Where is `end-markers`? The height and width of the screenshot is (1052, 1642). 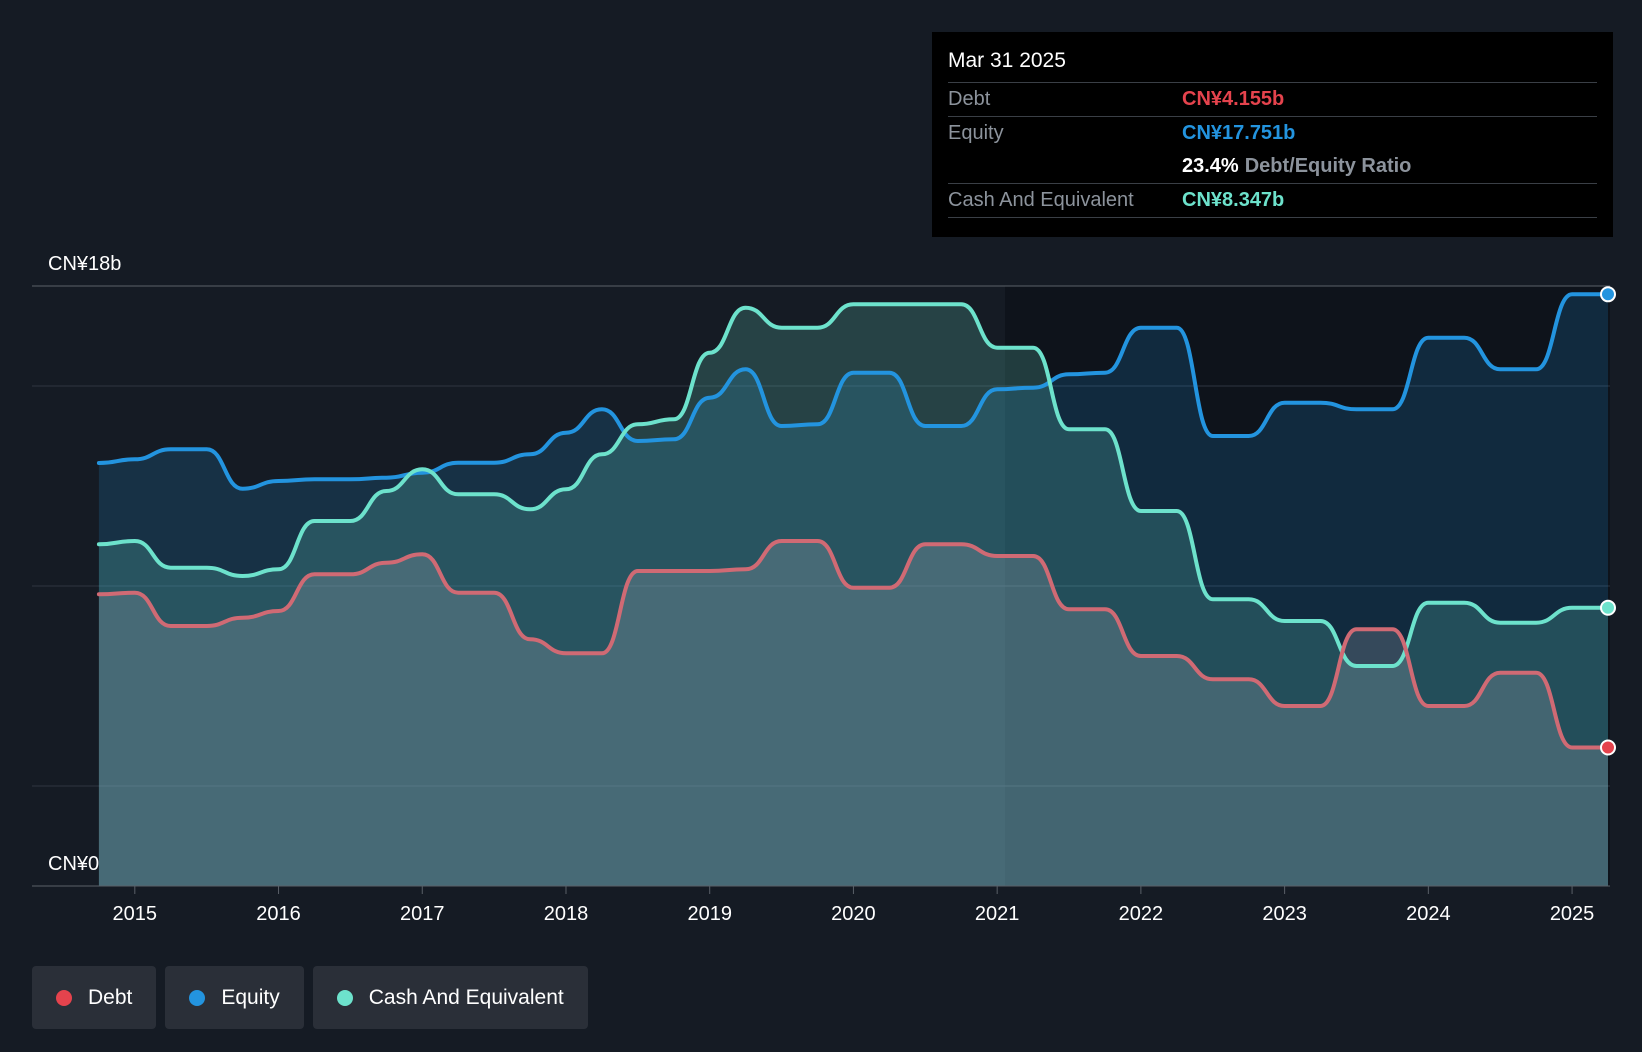 end-markers is located at coordinates (1608, 521).